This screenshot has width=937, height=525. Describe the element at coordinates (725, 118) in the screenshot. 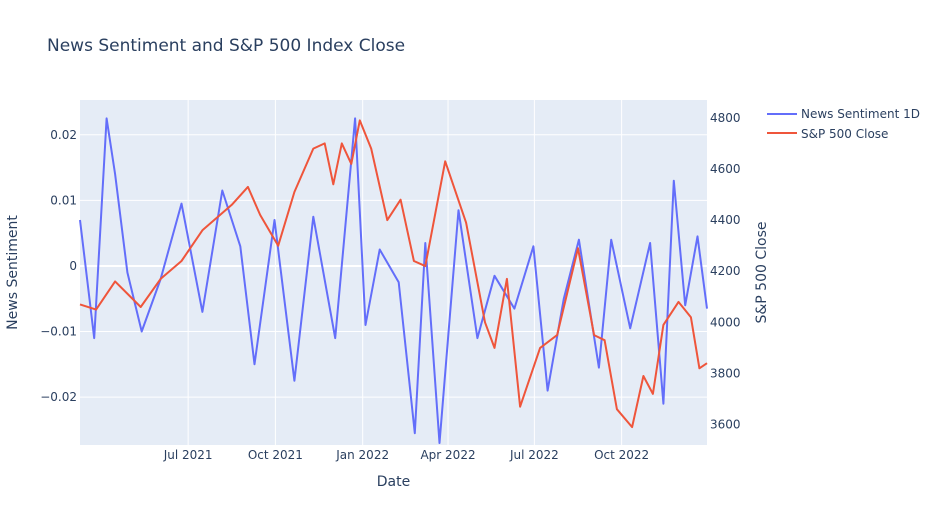

I see `y2-tick-label: 4800` at that location.